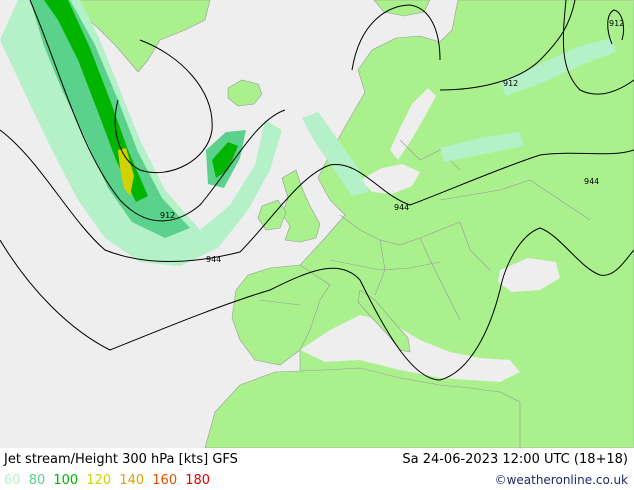 The image size is (634, 490). What do you see at coordinates (384, 321) in the screenshot?
I see `land-italy` at bounding box center [384, 321].